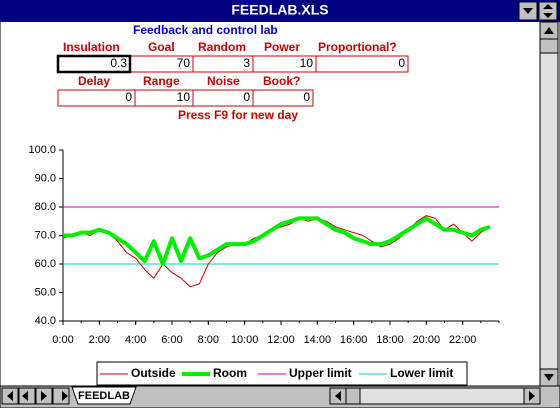 This screenshot has height=413, width=560. What do you see at coordinates (94, 81) in the screenshot?
I see `cell-label: Delay` at bounding box center [94, 81].